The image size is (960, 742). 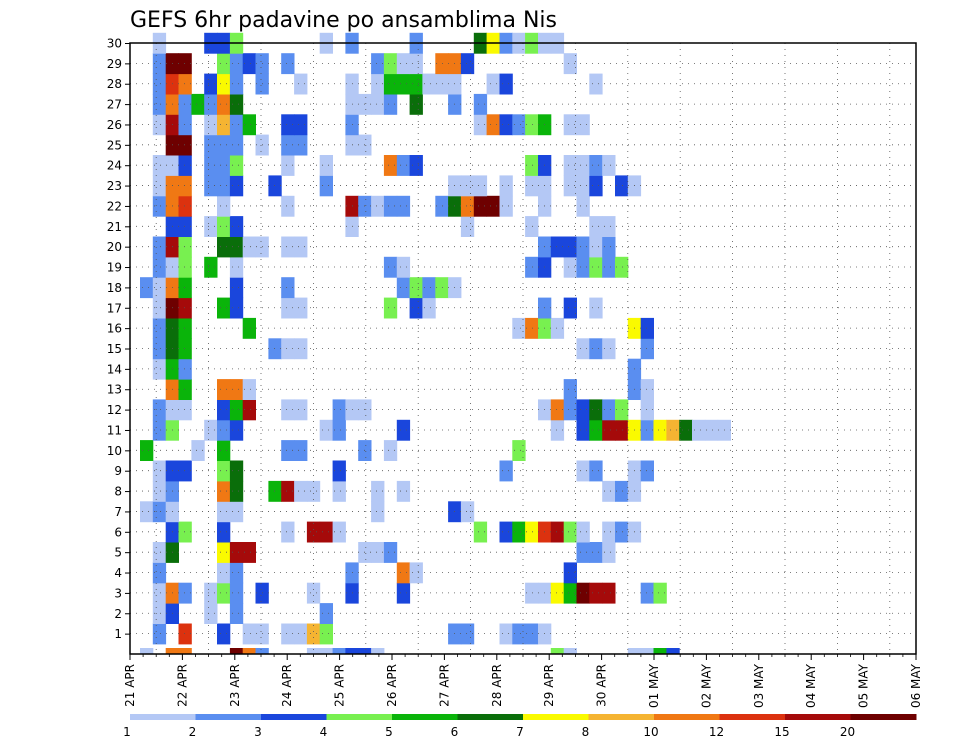 I want to click on y-tick-label: 20, so click(x=114, y=247).